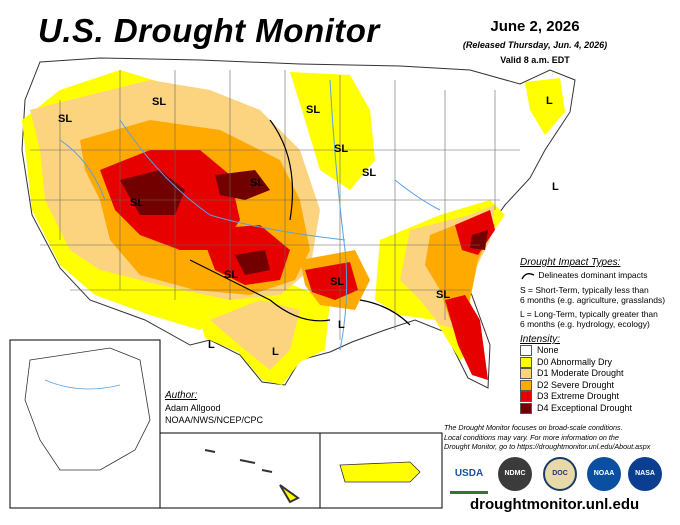  Describe the element at coordinates (341, 149) in the screenshot. I see `label-sl-wisconsin: SL` at that location.